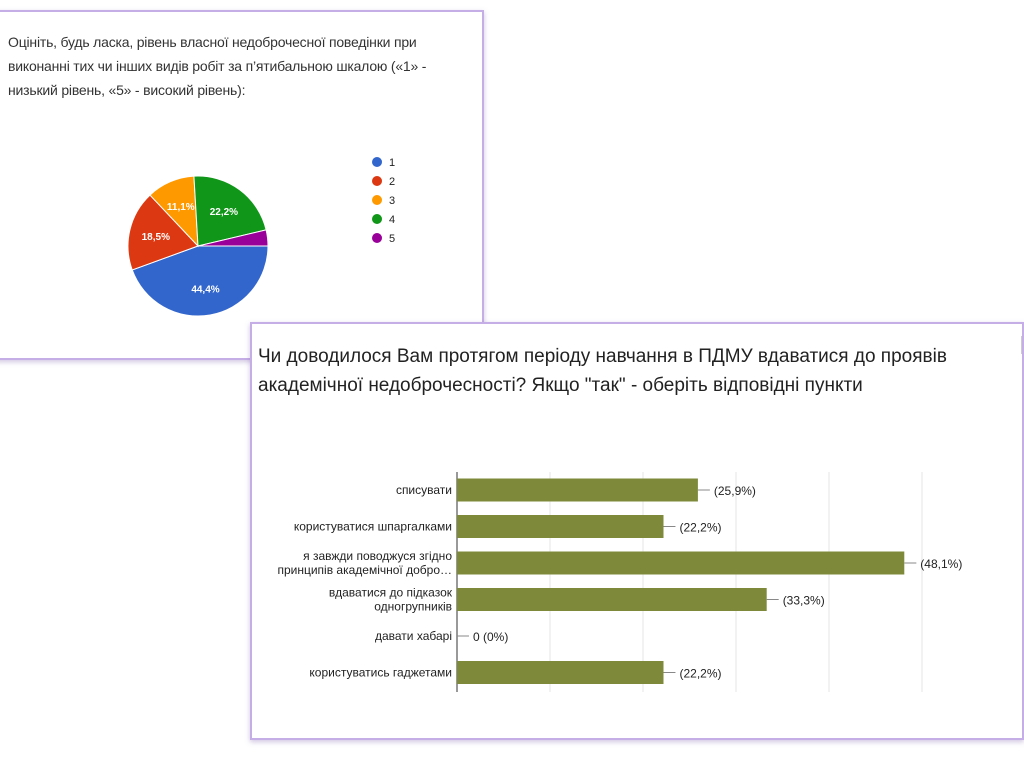 The image size is (1024, 768). Describe the element at coordinates (1021, 345) in the screenshot. I see `card-edge-marker` at that location.